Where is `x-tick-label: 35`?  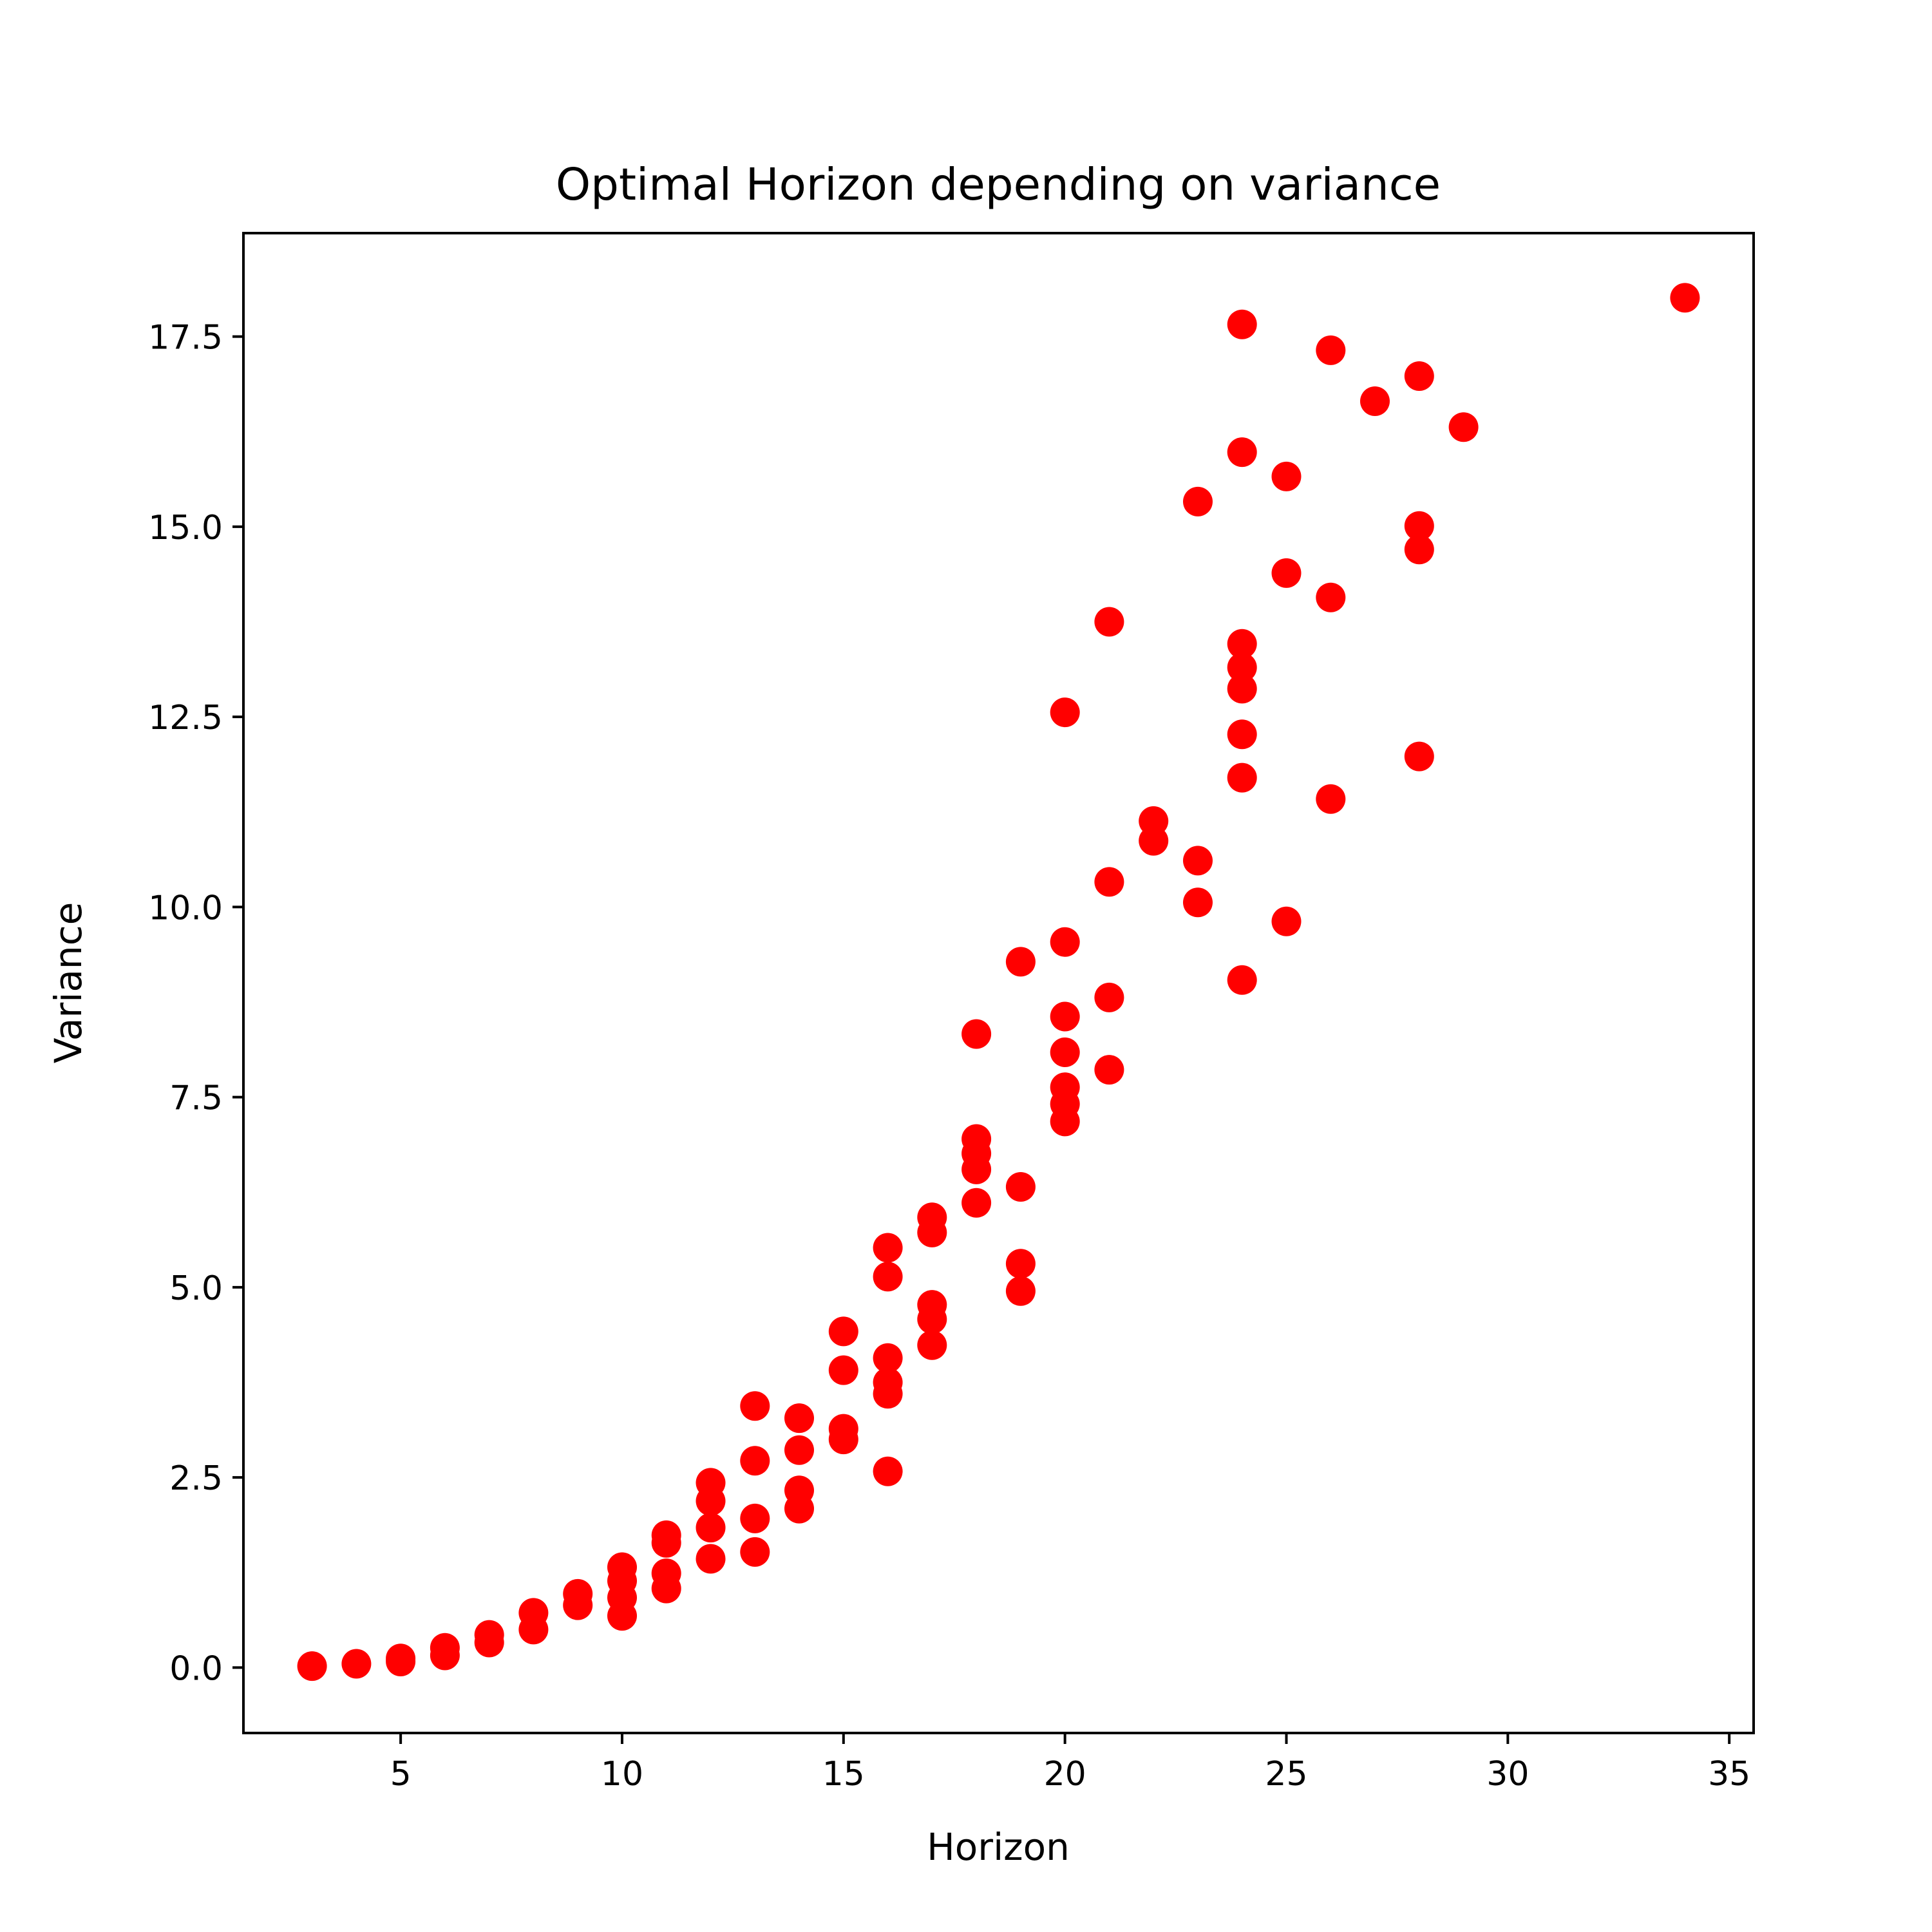 x-tick-label: 35 is located at coordinates (1729, 1774).